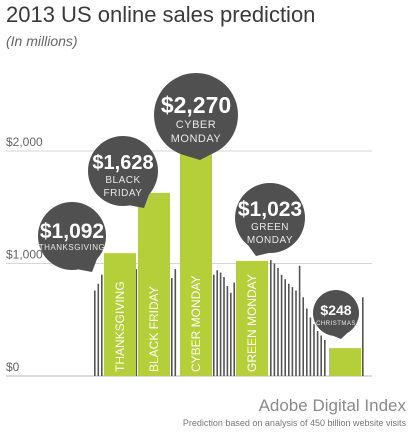 The width and height of the screenshot is (416, 435). What do you see at coordinates (196, 105) in the screenshot?
I see `callout-value: $2,270` at bounding box center [196, 105].